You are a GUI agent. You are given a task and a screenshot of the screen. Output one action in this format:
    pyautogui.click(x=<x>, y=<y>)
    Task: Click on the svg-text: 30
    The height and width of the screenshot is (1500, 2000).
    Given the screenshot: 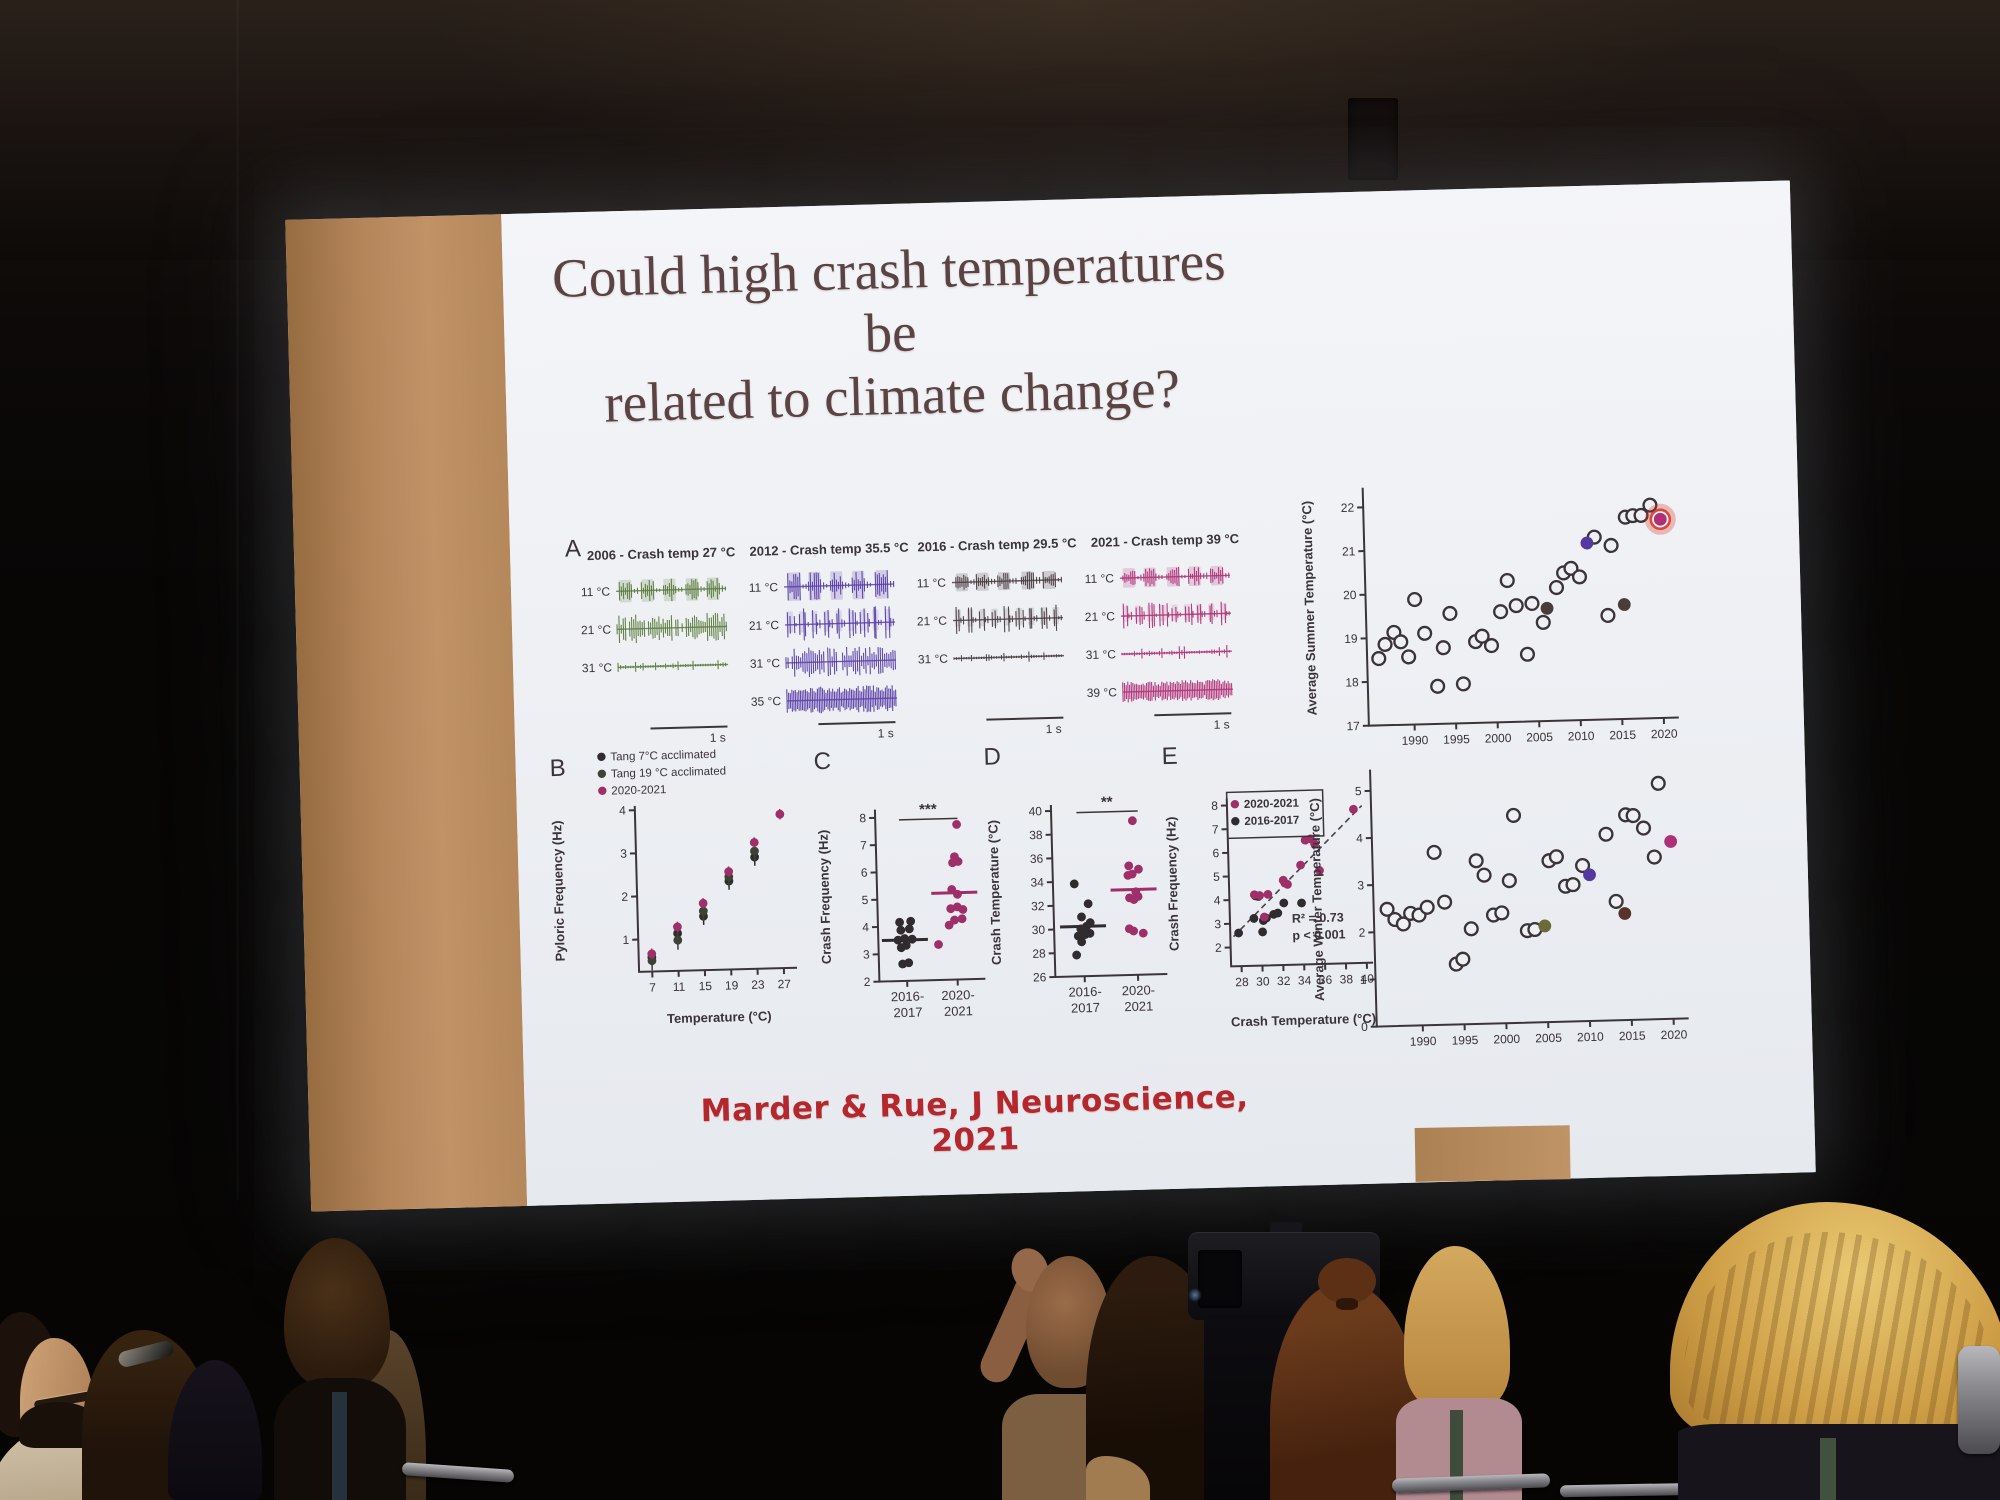 What is the action you would take?
    pyautogui.click(x=1039, y=930)
    